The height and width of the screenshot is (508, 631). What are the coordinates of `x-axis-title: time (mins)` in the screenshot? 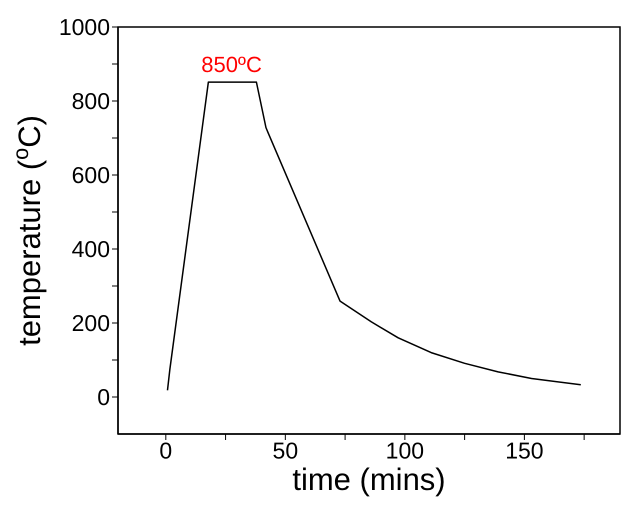 It's located at (369, 479).